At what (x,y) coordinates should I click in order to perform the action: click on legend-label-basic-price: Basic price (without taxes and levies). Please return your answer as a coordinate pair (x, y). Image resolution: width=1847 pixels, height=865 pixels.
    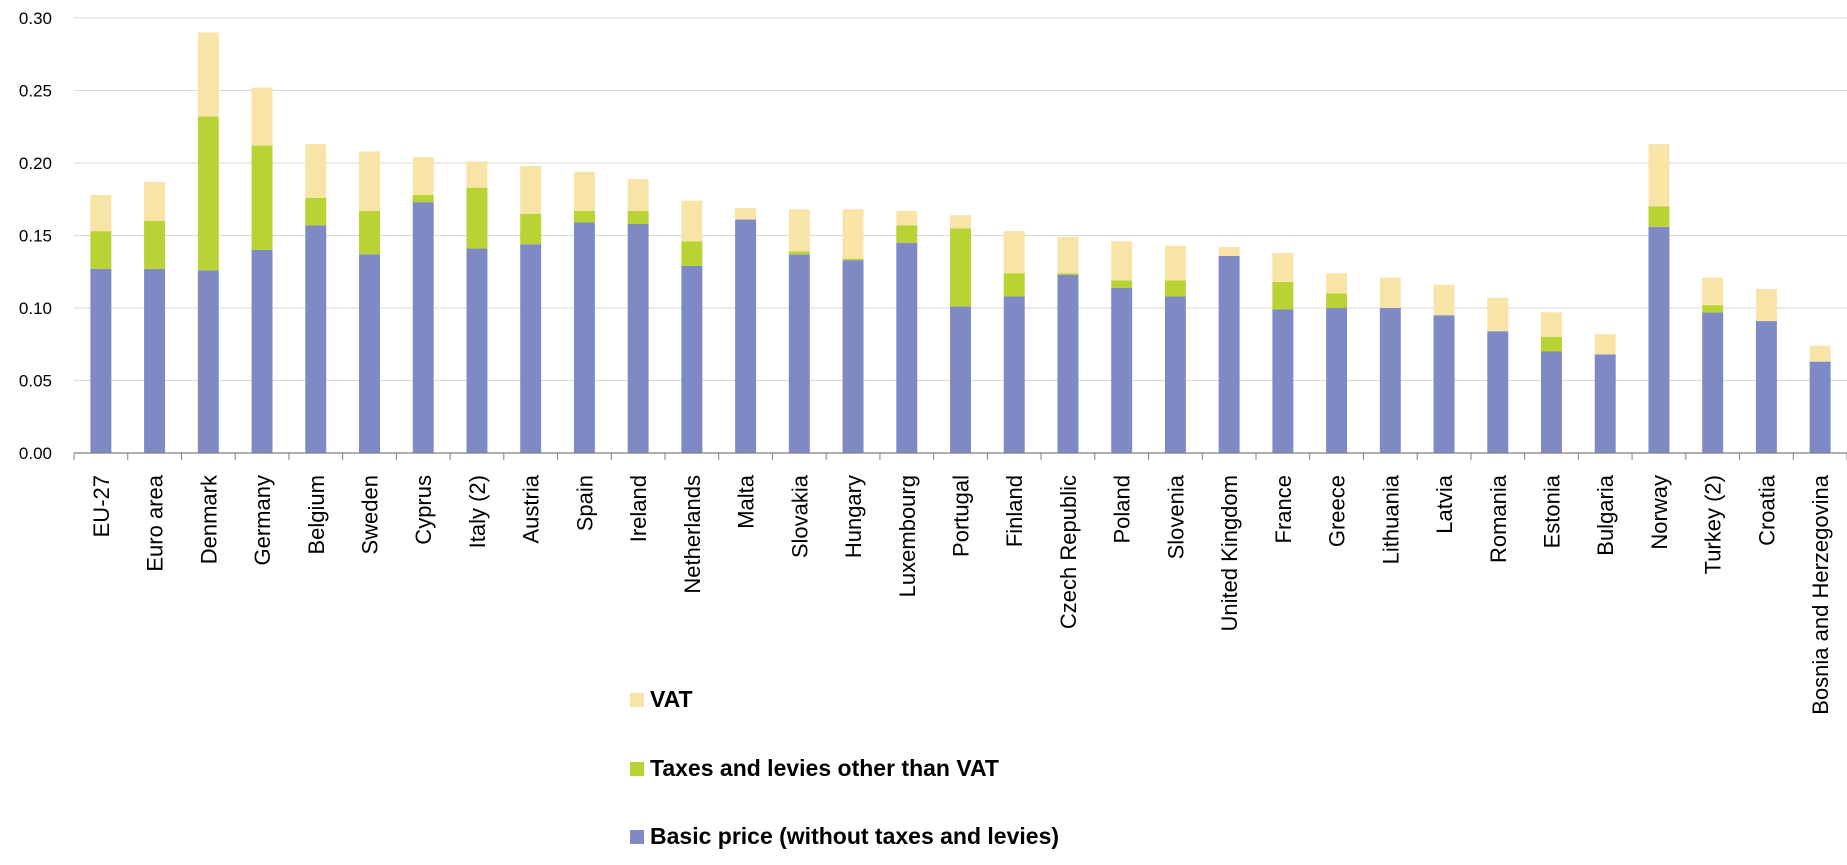
    Looking at the image, I should click on (855, 836).